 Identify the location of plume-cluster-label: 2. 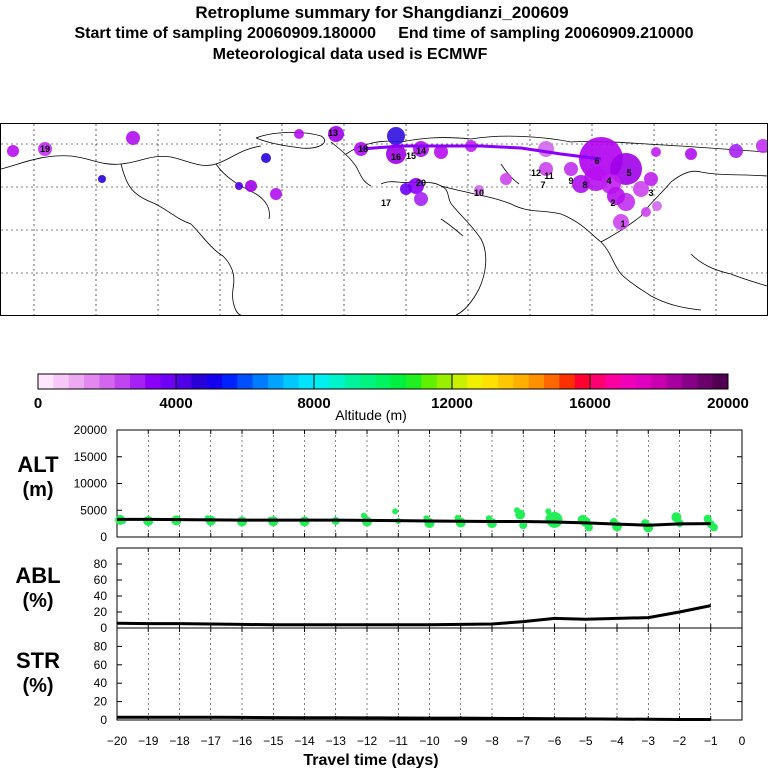
(612, 203).